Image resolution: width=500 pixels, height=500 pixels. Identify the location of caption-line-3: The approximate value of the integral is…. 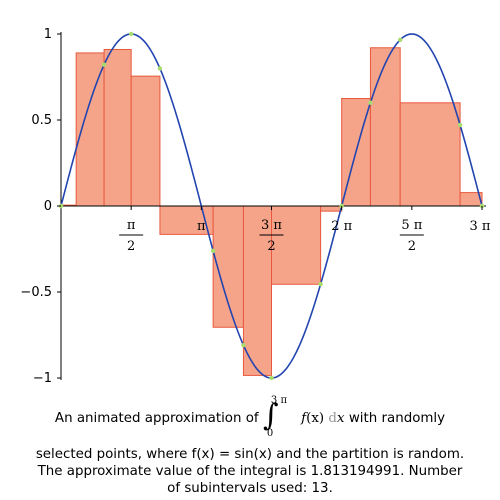
(250, 471).